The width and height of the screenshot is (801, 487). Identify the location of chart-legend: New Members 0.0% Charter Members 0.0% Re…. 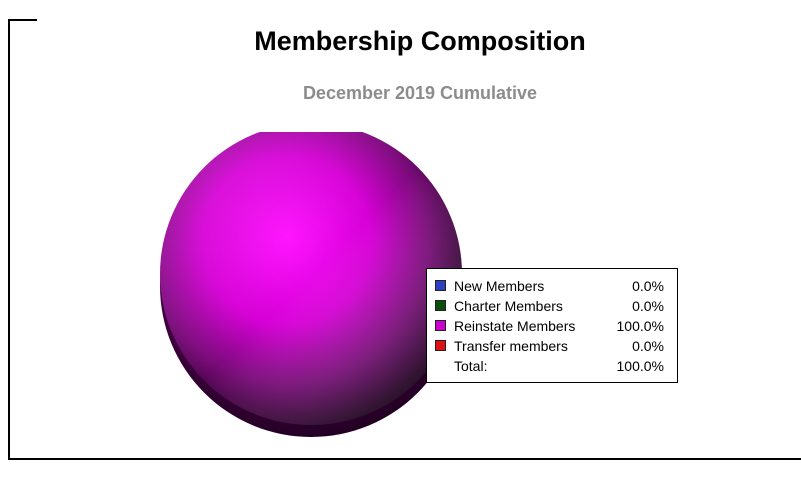
(552, 325).